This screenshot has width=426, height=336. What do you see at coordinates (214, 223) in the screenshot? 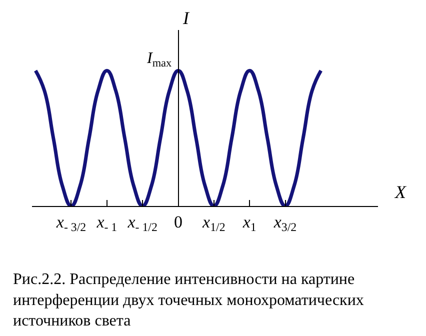
I see `x-tick-label: x$_{1/2}$` at bounding box center [214, 223].